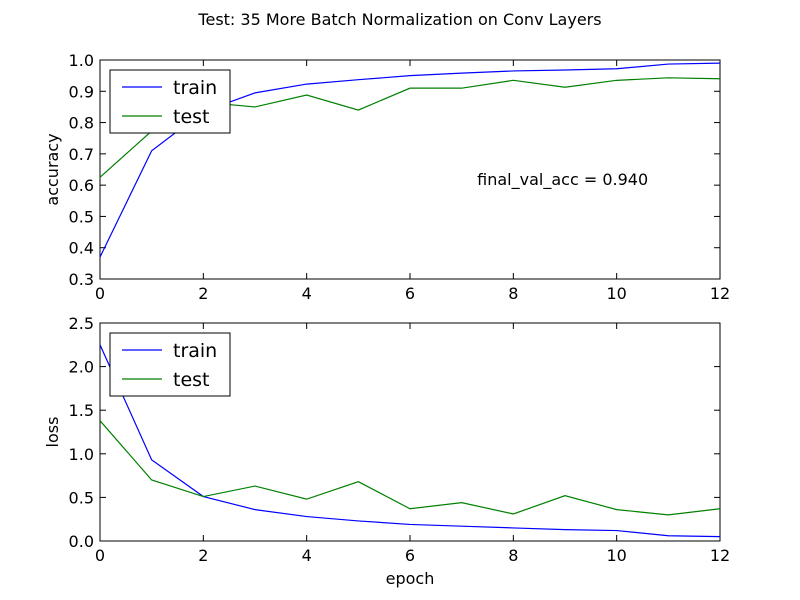 The height and width of the screenshot is (600, 800). Describe the element at coordinates (81, 323) in the screenshot. I see `y-tick-label: 2.5` at that location.